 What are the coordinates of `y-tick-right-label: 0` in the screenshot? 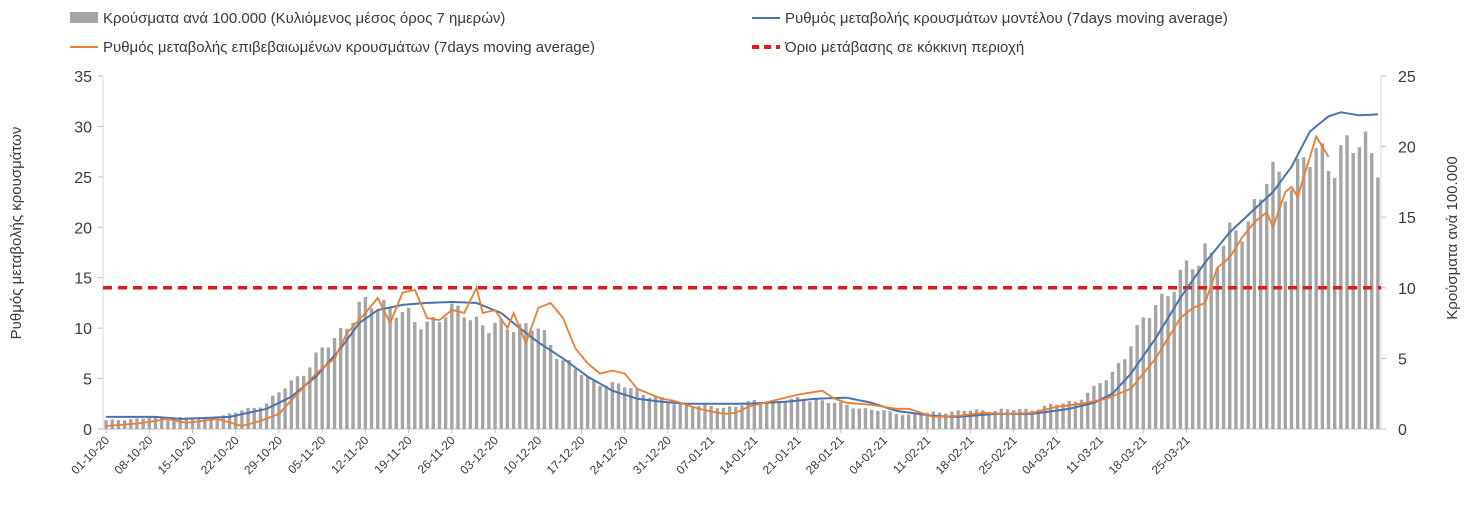 It's located at (1402, 430).